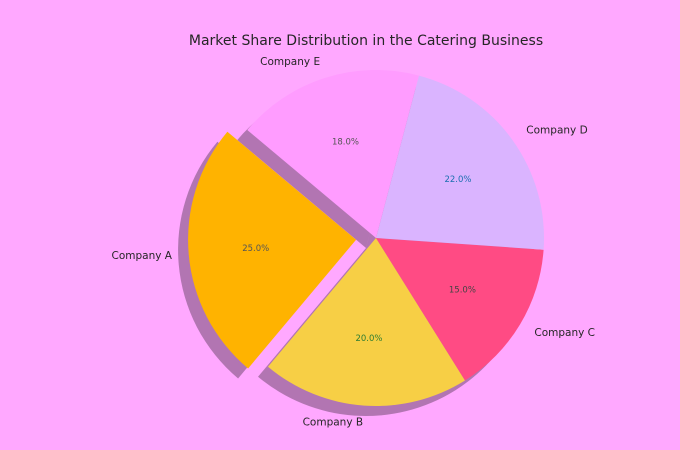  What do you see at coordinates (460, 309) in the screenshot?
I see `slice-company-c` at bounding box center [460, 309].